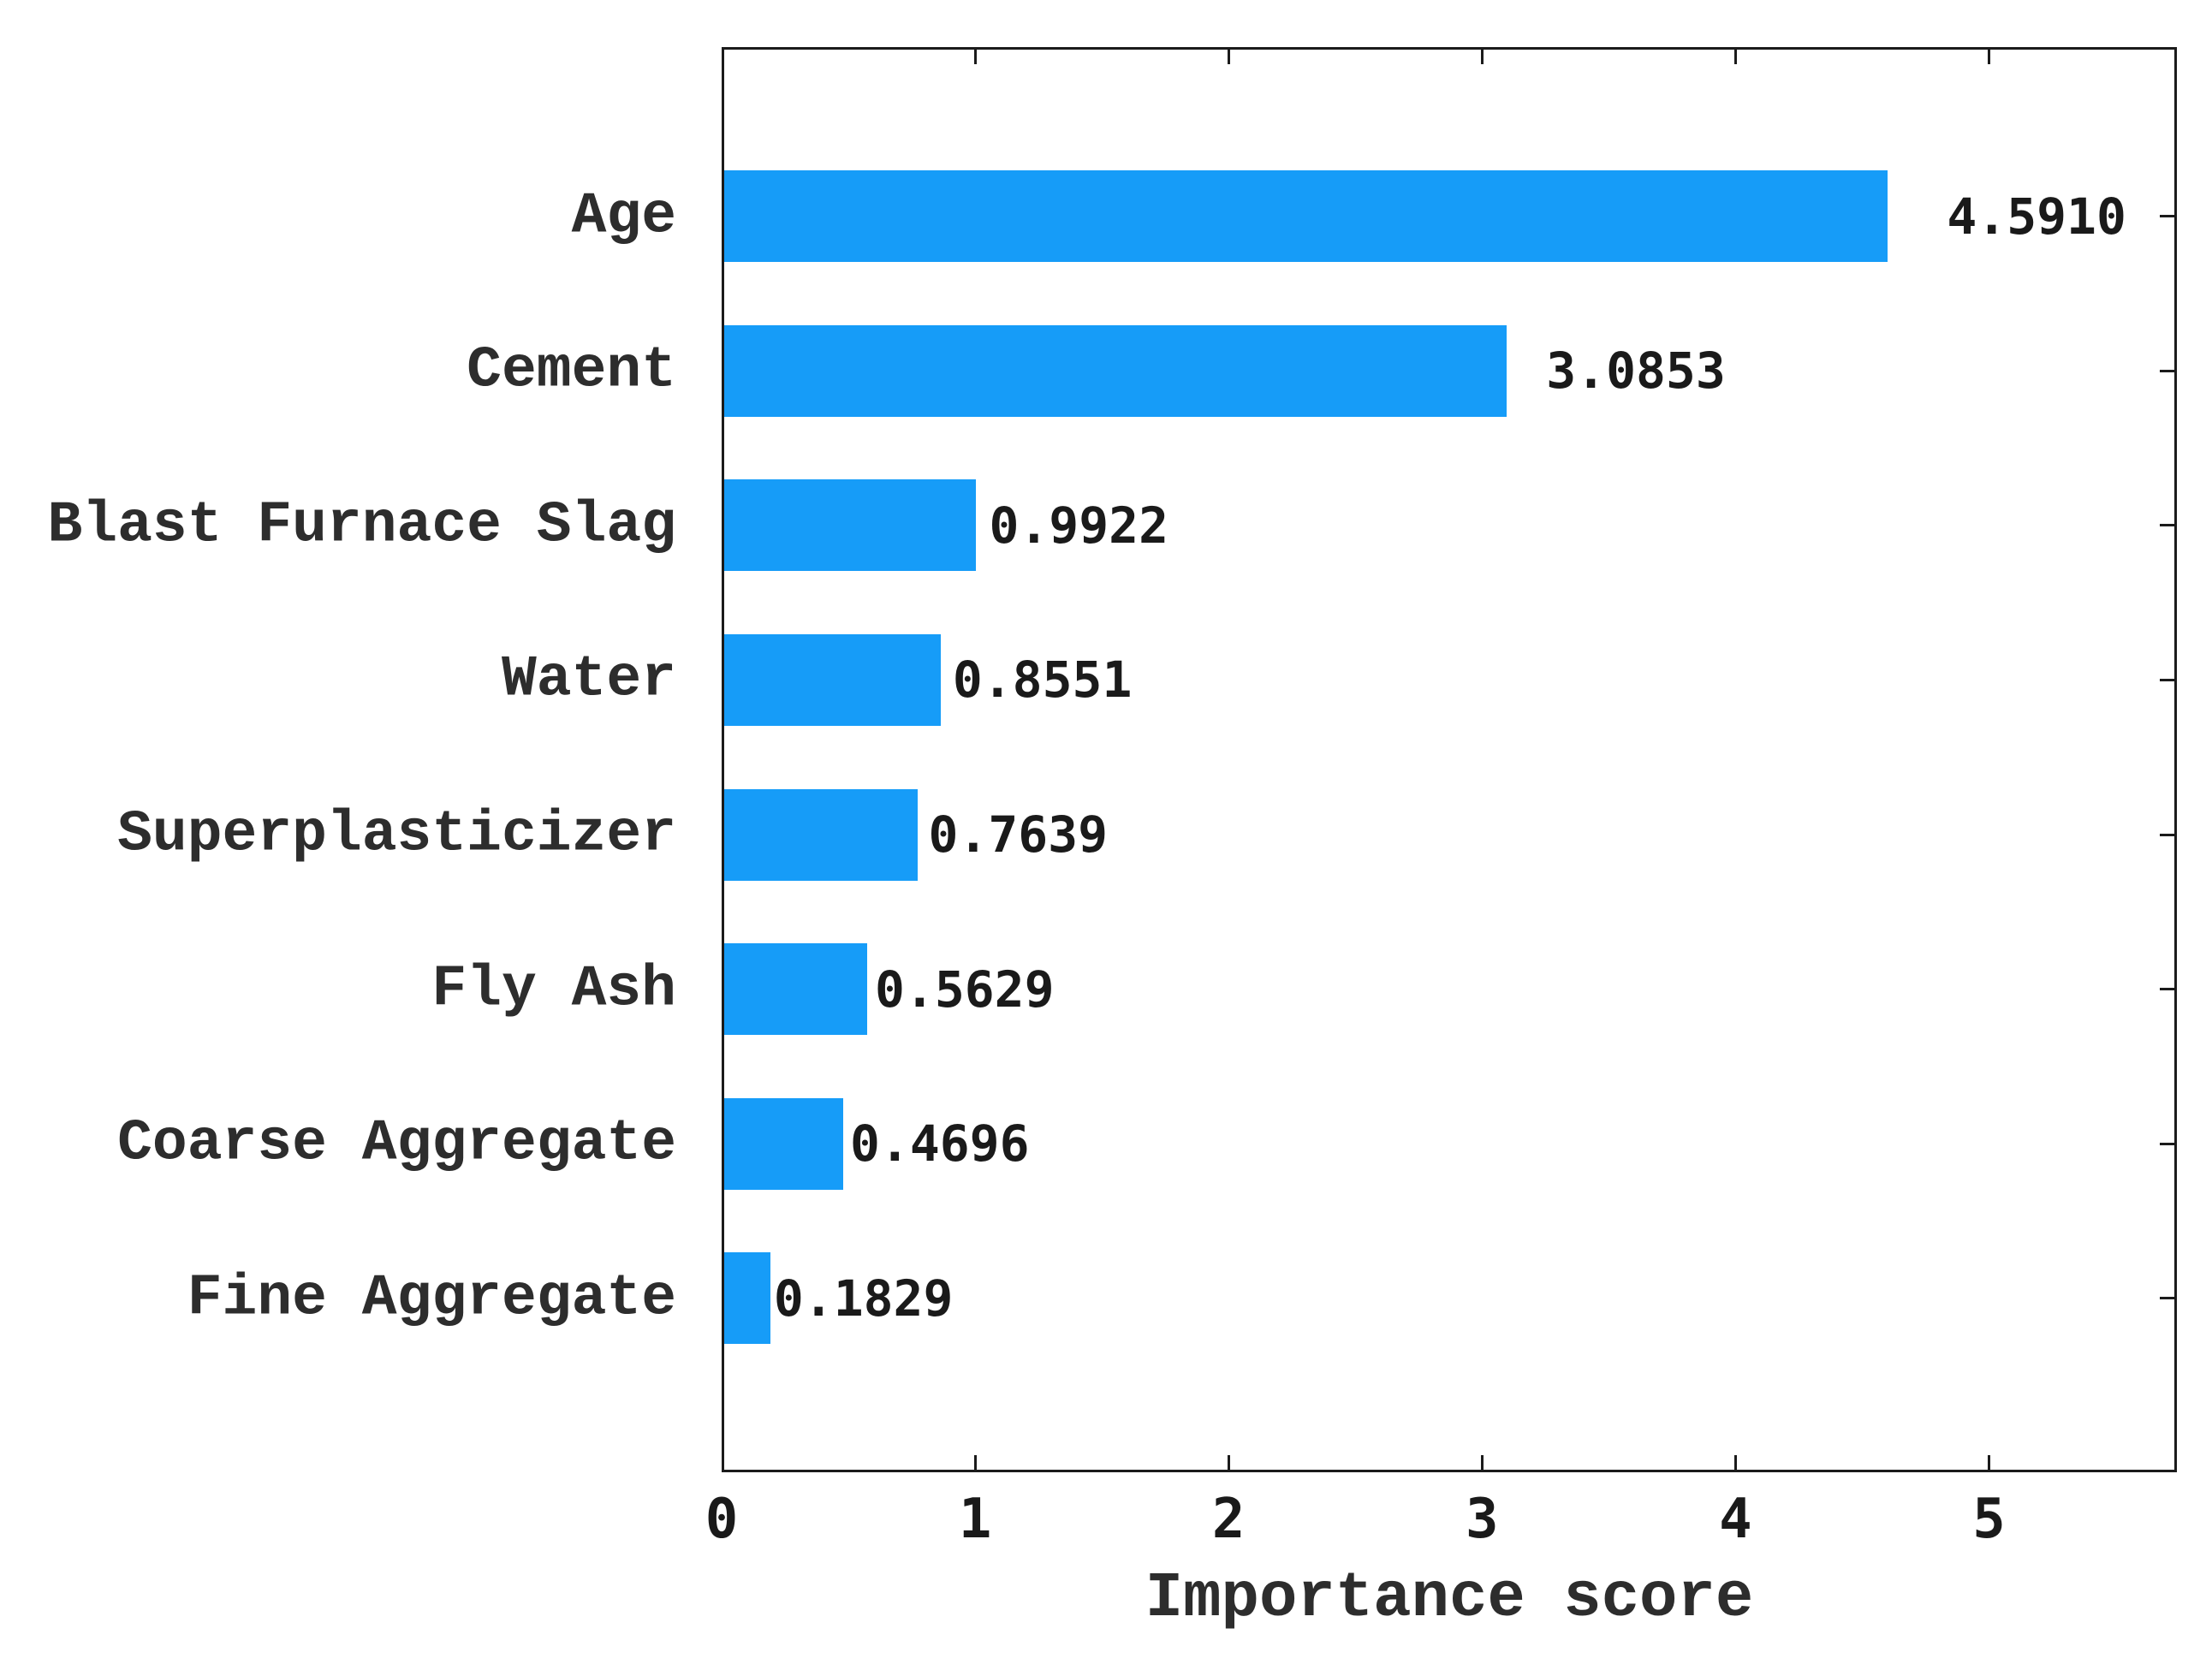 The width and height of the screenshot is (2212, 1670). Describe the element at coordinates (2167, 1143) in the screenshot. I see `y-tick-right-coarse-aggregate` at that location.